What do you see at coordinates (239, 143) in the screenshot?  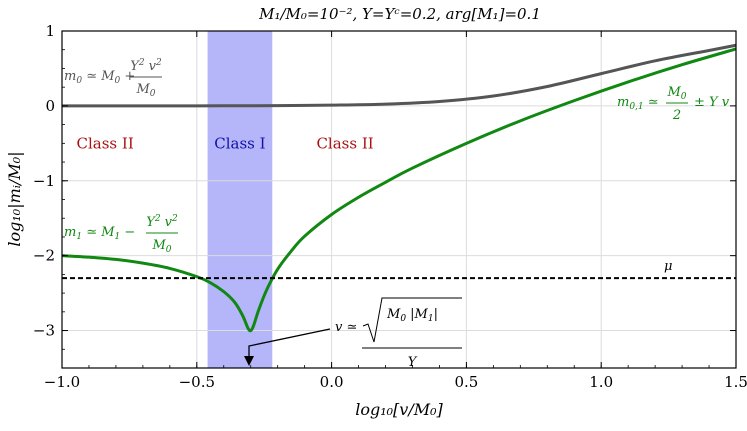 I see `region-label: Class I` at bounding box center [239, 143].